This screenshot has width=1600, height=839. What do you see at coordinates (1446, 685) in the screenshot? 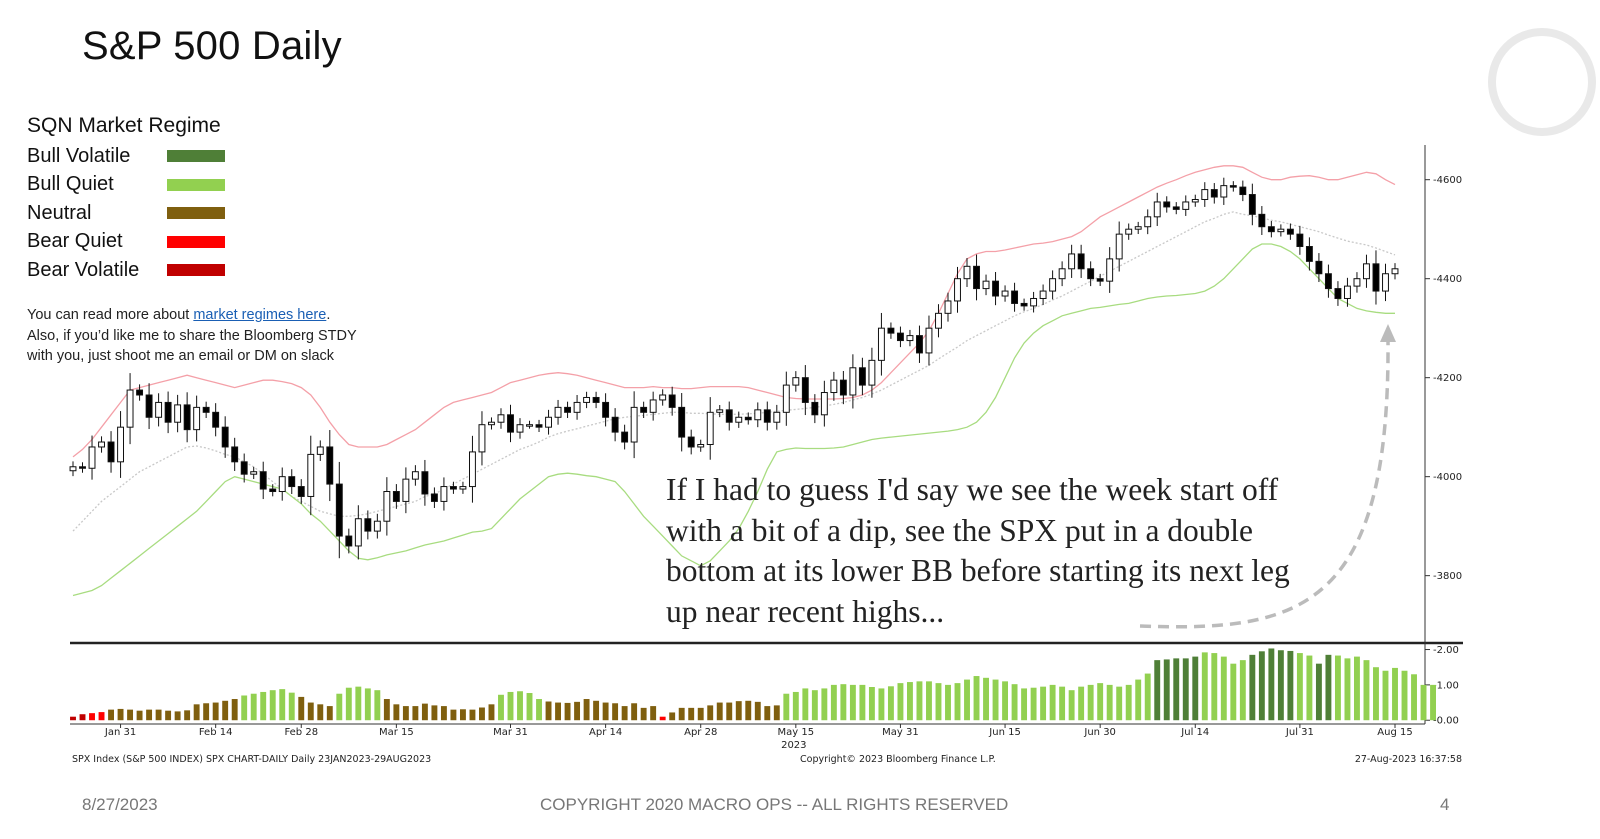
I see `sqn-y-tick-label: -1.00` at bounding box center [1446, 685].